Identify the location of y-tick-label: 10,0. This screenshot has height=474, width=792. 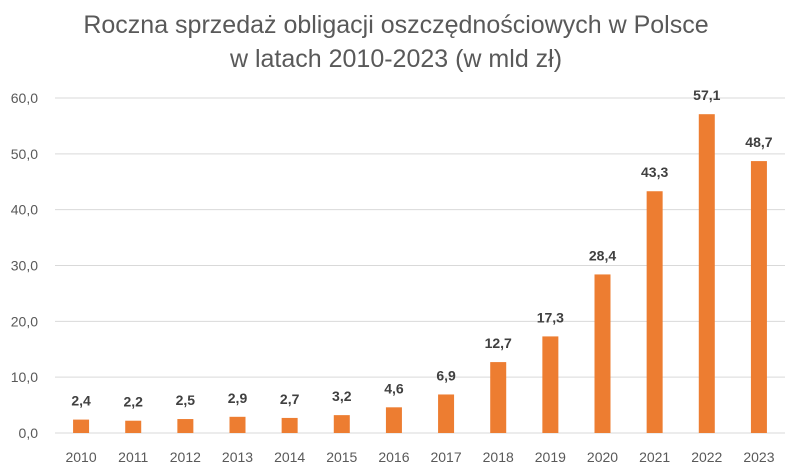
(24, 377).